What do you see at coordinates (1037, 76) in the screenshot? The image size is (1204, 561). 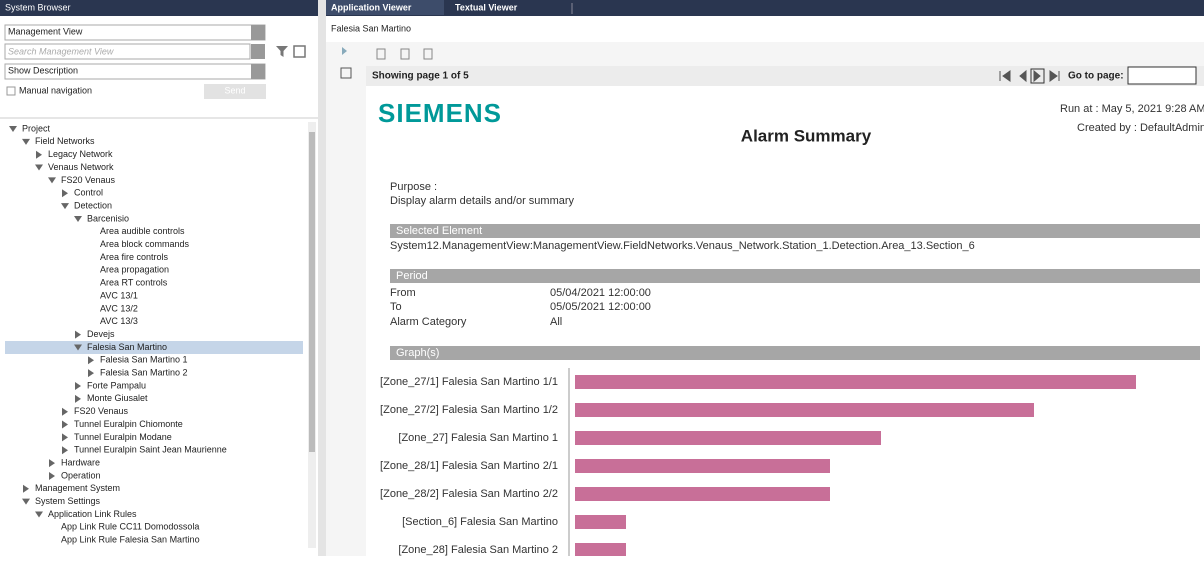 I see `page-nav-focus` at bounding box center [1037, 76].